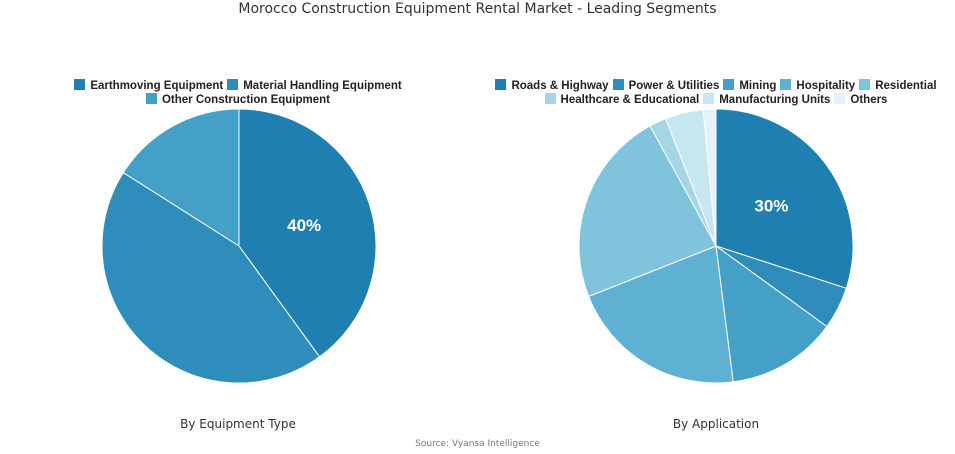  What do you see at coordinates (647, 211) in the screenshot?
I see `pie-slice-residential` at bounding box center [647, 211].